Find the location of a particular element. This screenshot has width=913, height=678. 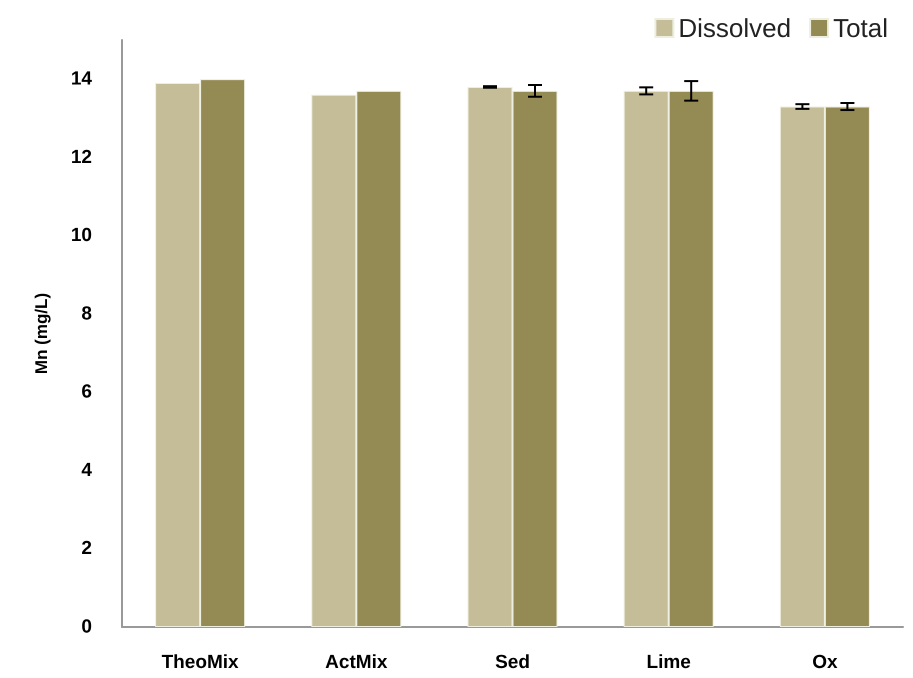

x-tick-label: Ox is located at coordinates (825, 662).